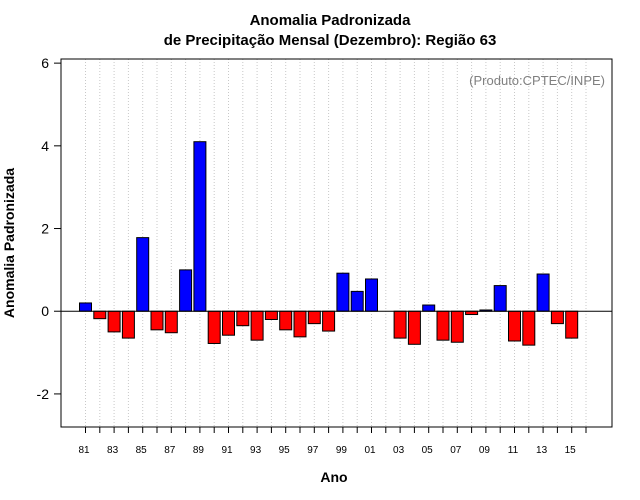  I want to click on y-axis: -2 0 2 4 6, so click(49, 228).